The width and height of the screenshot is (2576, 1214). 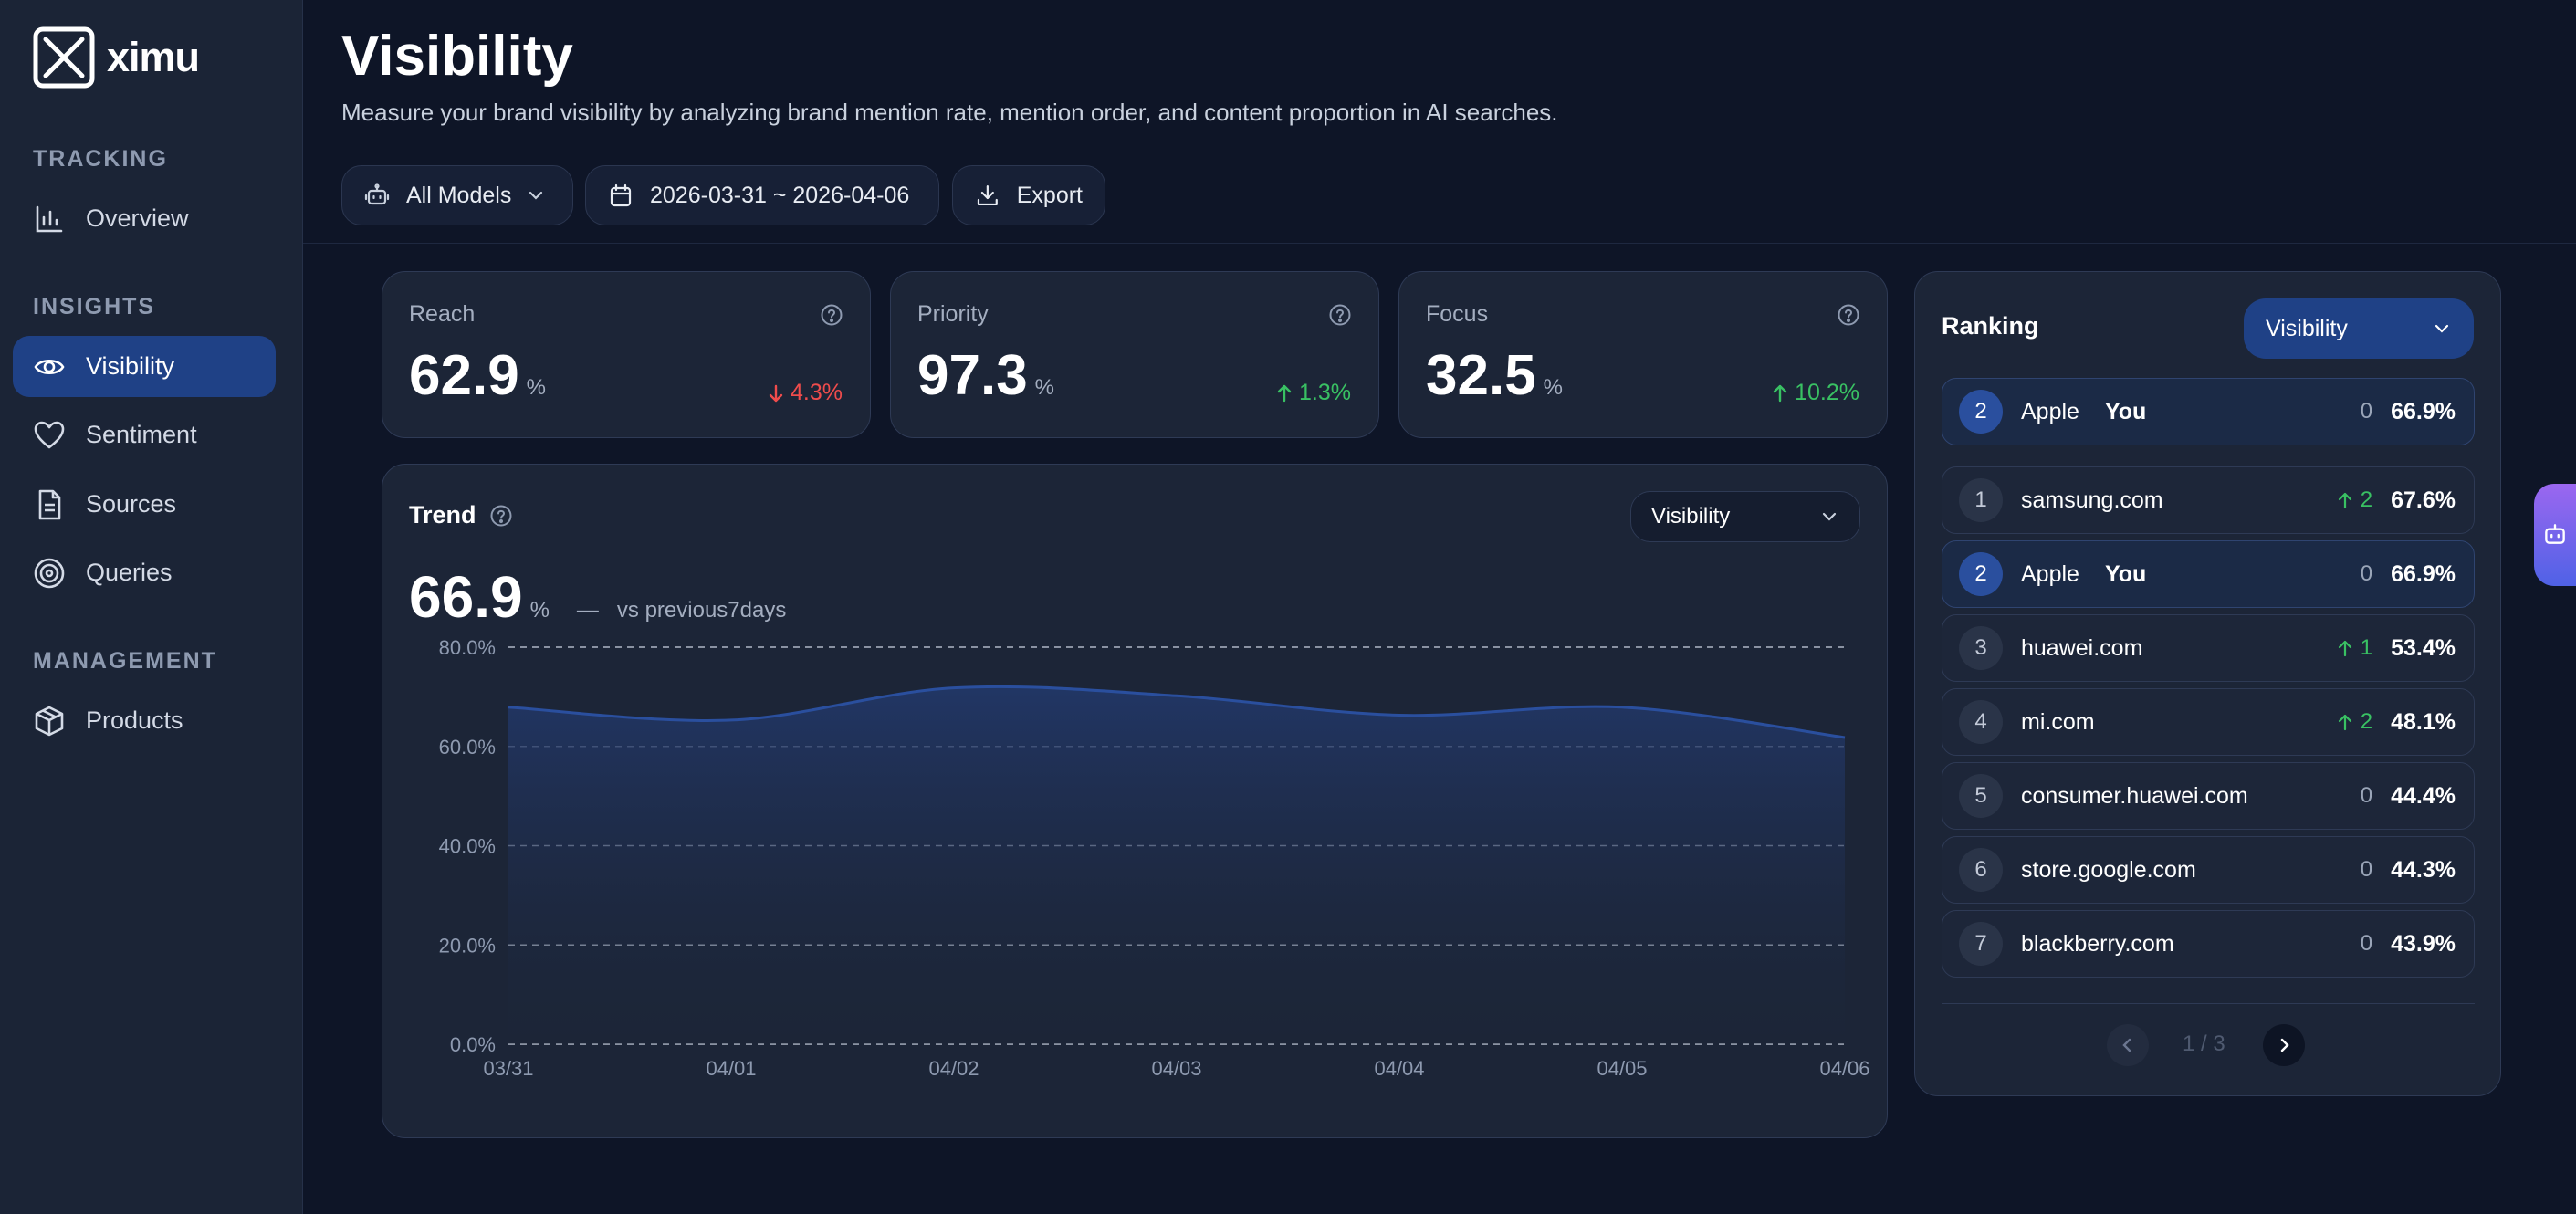 I want to click on metric-card-focus: Focus 32.5% 10.2%, so click(x=1643, y=354).